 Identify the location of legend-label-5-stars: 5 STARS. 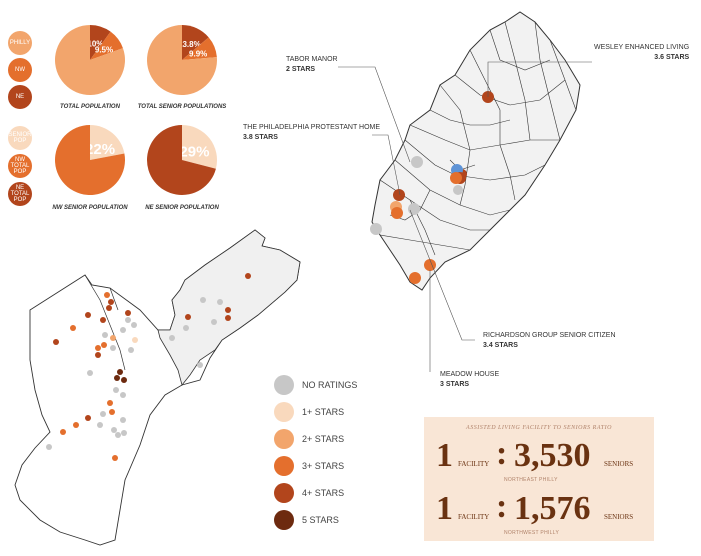
(320, 520).